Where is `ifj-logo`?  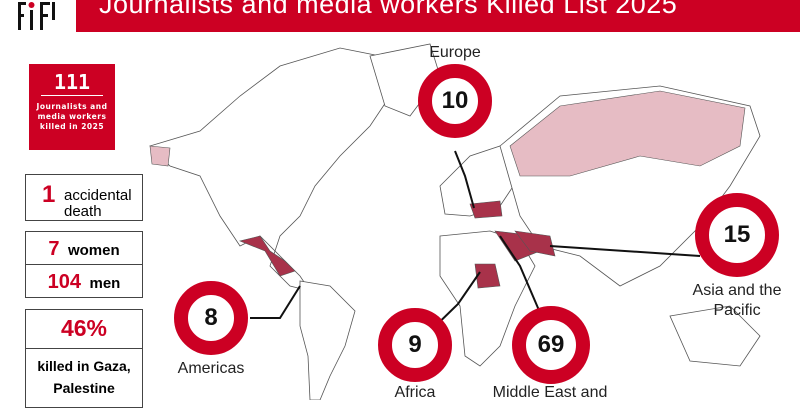
ifj-logo is located at coordinates (36, 16).